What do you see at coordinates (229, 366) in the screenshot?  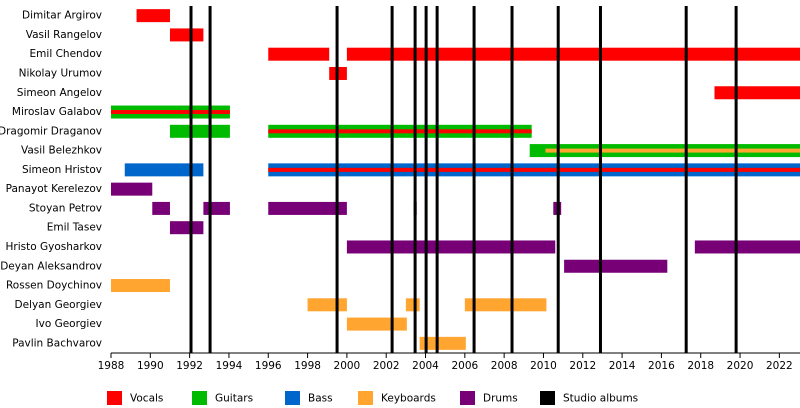 I see `x-tick-label: 1994` at bounding box center [229, 366].